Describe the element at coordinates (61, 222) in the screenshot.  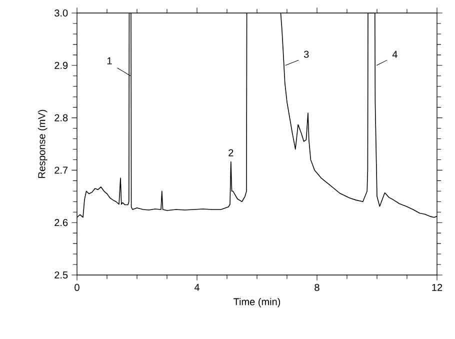
I see `y-tick-label: 2.6` at that location.